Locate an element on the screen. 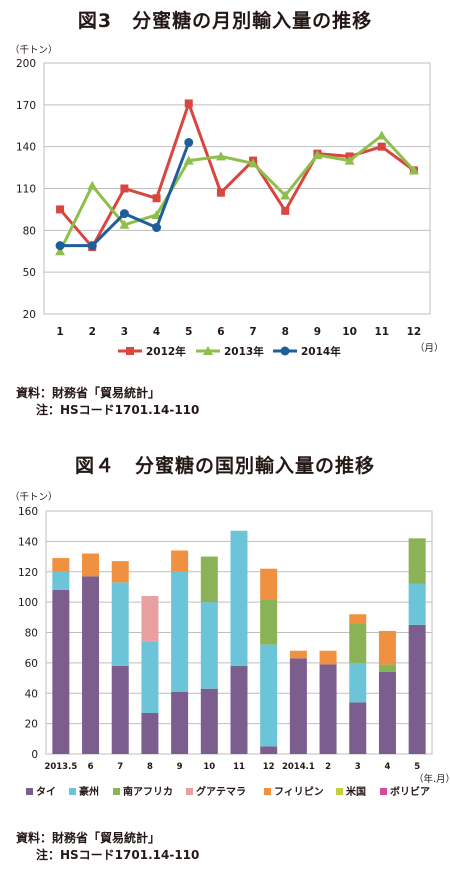  chart2-title: 図４ 分蜜糖の国別輸入量の推移 is located at coordinates (224, 466).